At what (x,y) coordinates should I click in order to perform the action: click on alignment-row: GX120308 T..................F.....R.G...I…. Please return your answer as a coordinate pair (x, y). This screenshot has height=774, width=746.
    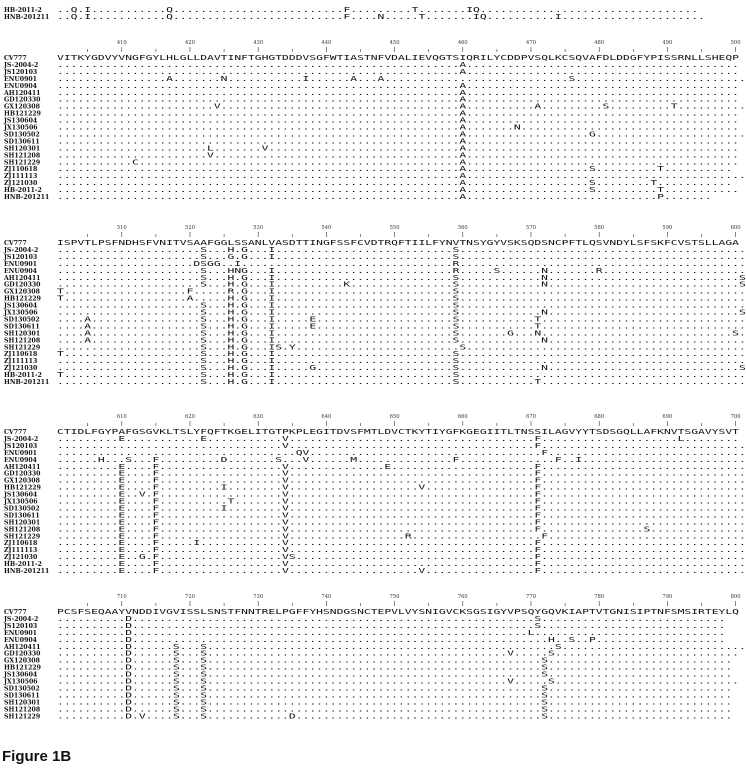
    Looking at the image, I should click on (375, 291).